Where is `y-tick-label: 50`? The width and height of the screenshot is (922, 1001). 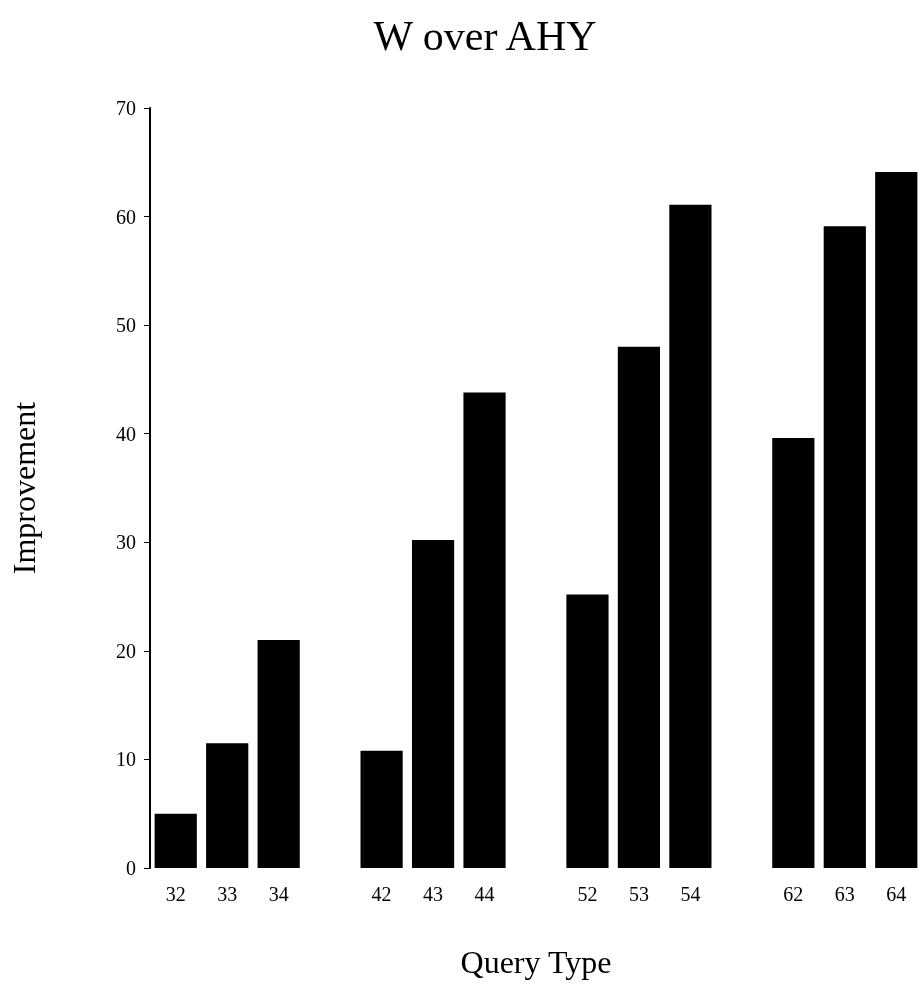 y-tick-label: 50 is located at coordinates (126, 325).